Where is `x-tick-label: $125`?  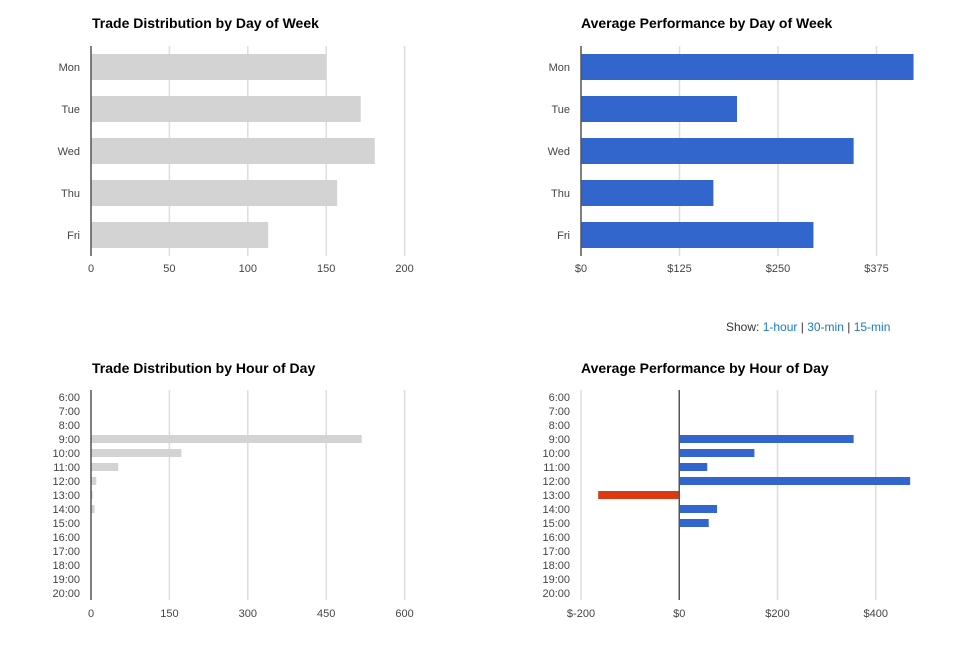 x-tick-label: $125 is located at coordinates (679, 269).